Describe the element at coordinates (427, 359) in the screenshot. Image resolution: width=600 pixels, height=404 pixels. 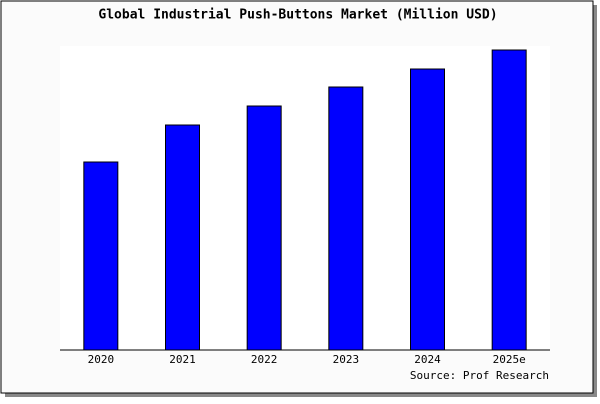
I see `x-tick-label: 2024` at that location.